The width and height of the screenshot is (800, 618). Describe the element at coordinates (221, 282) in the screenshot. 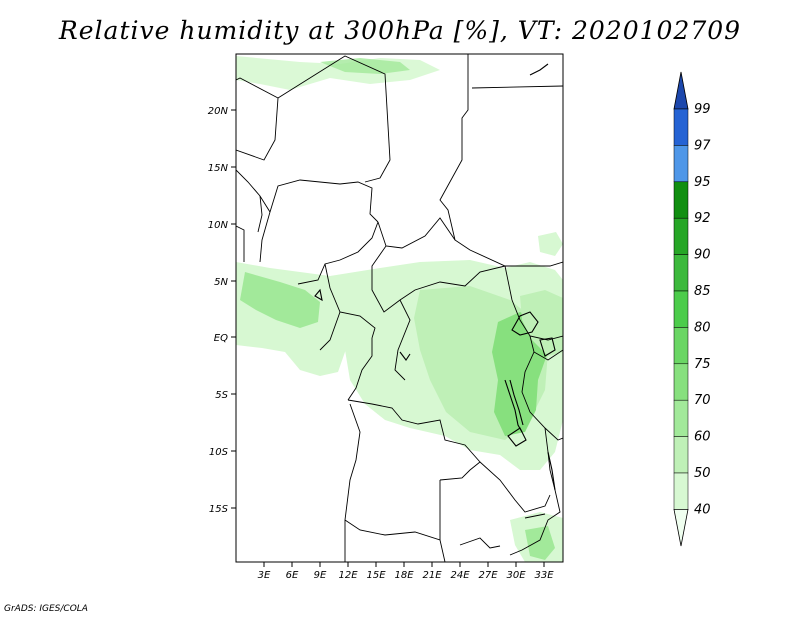

I see `lat-label-5n: 5N` at that location.